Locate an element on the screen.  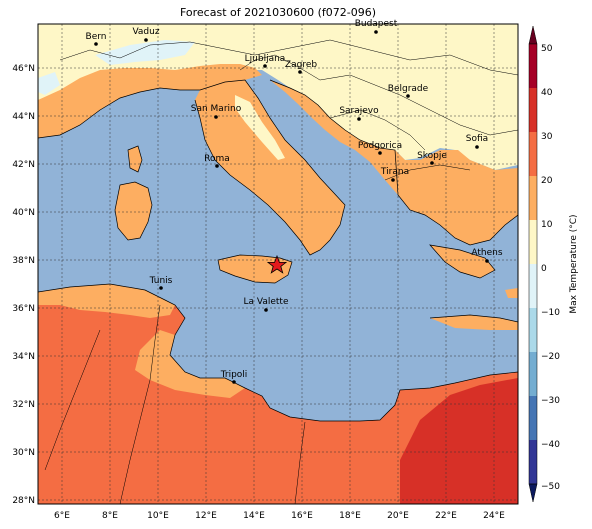
lat-label: 28°N is located at coordinates (23, 501).